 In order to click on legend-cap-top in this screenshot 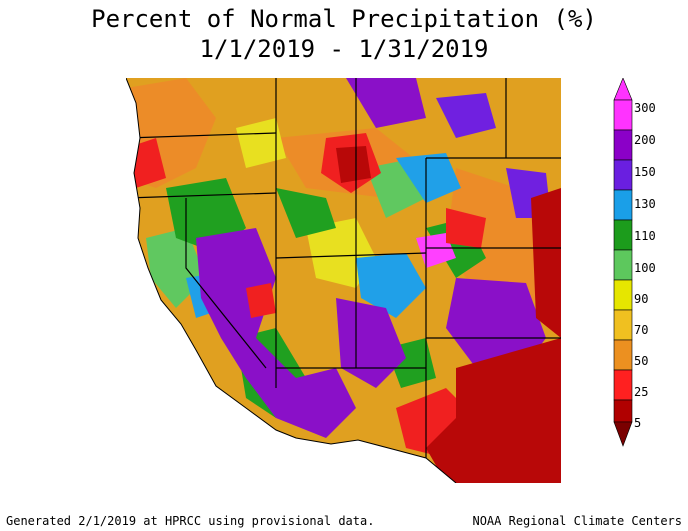, I will do `click(623, 89)`.